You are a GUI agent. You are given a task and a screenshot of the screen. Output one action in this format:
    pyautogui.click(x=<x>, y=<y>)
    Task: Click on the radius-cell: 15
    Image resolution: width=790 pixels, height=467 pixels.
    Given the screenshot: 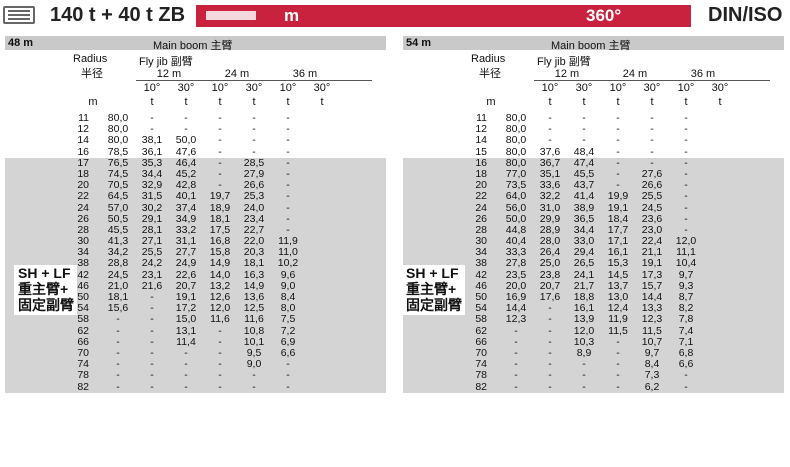 What is the action you would take?
    pyautogui.click(x=481, y=151)
    